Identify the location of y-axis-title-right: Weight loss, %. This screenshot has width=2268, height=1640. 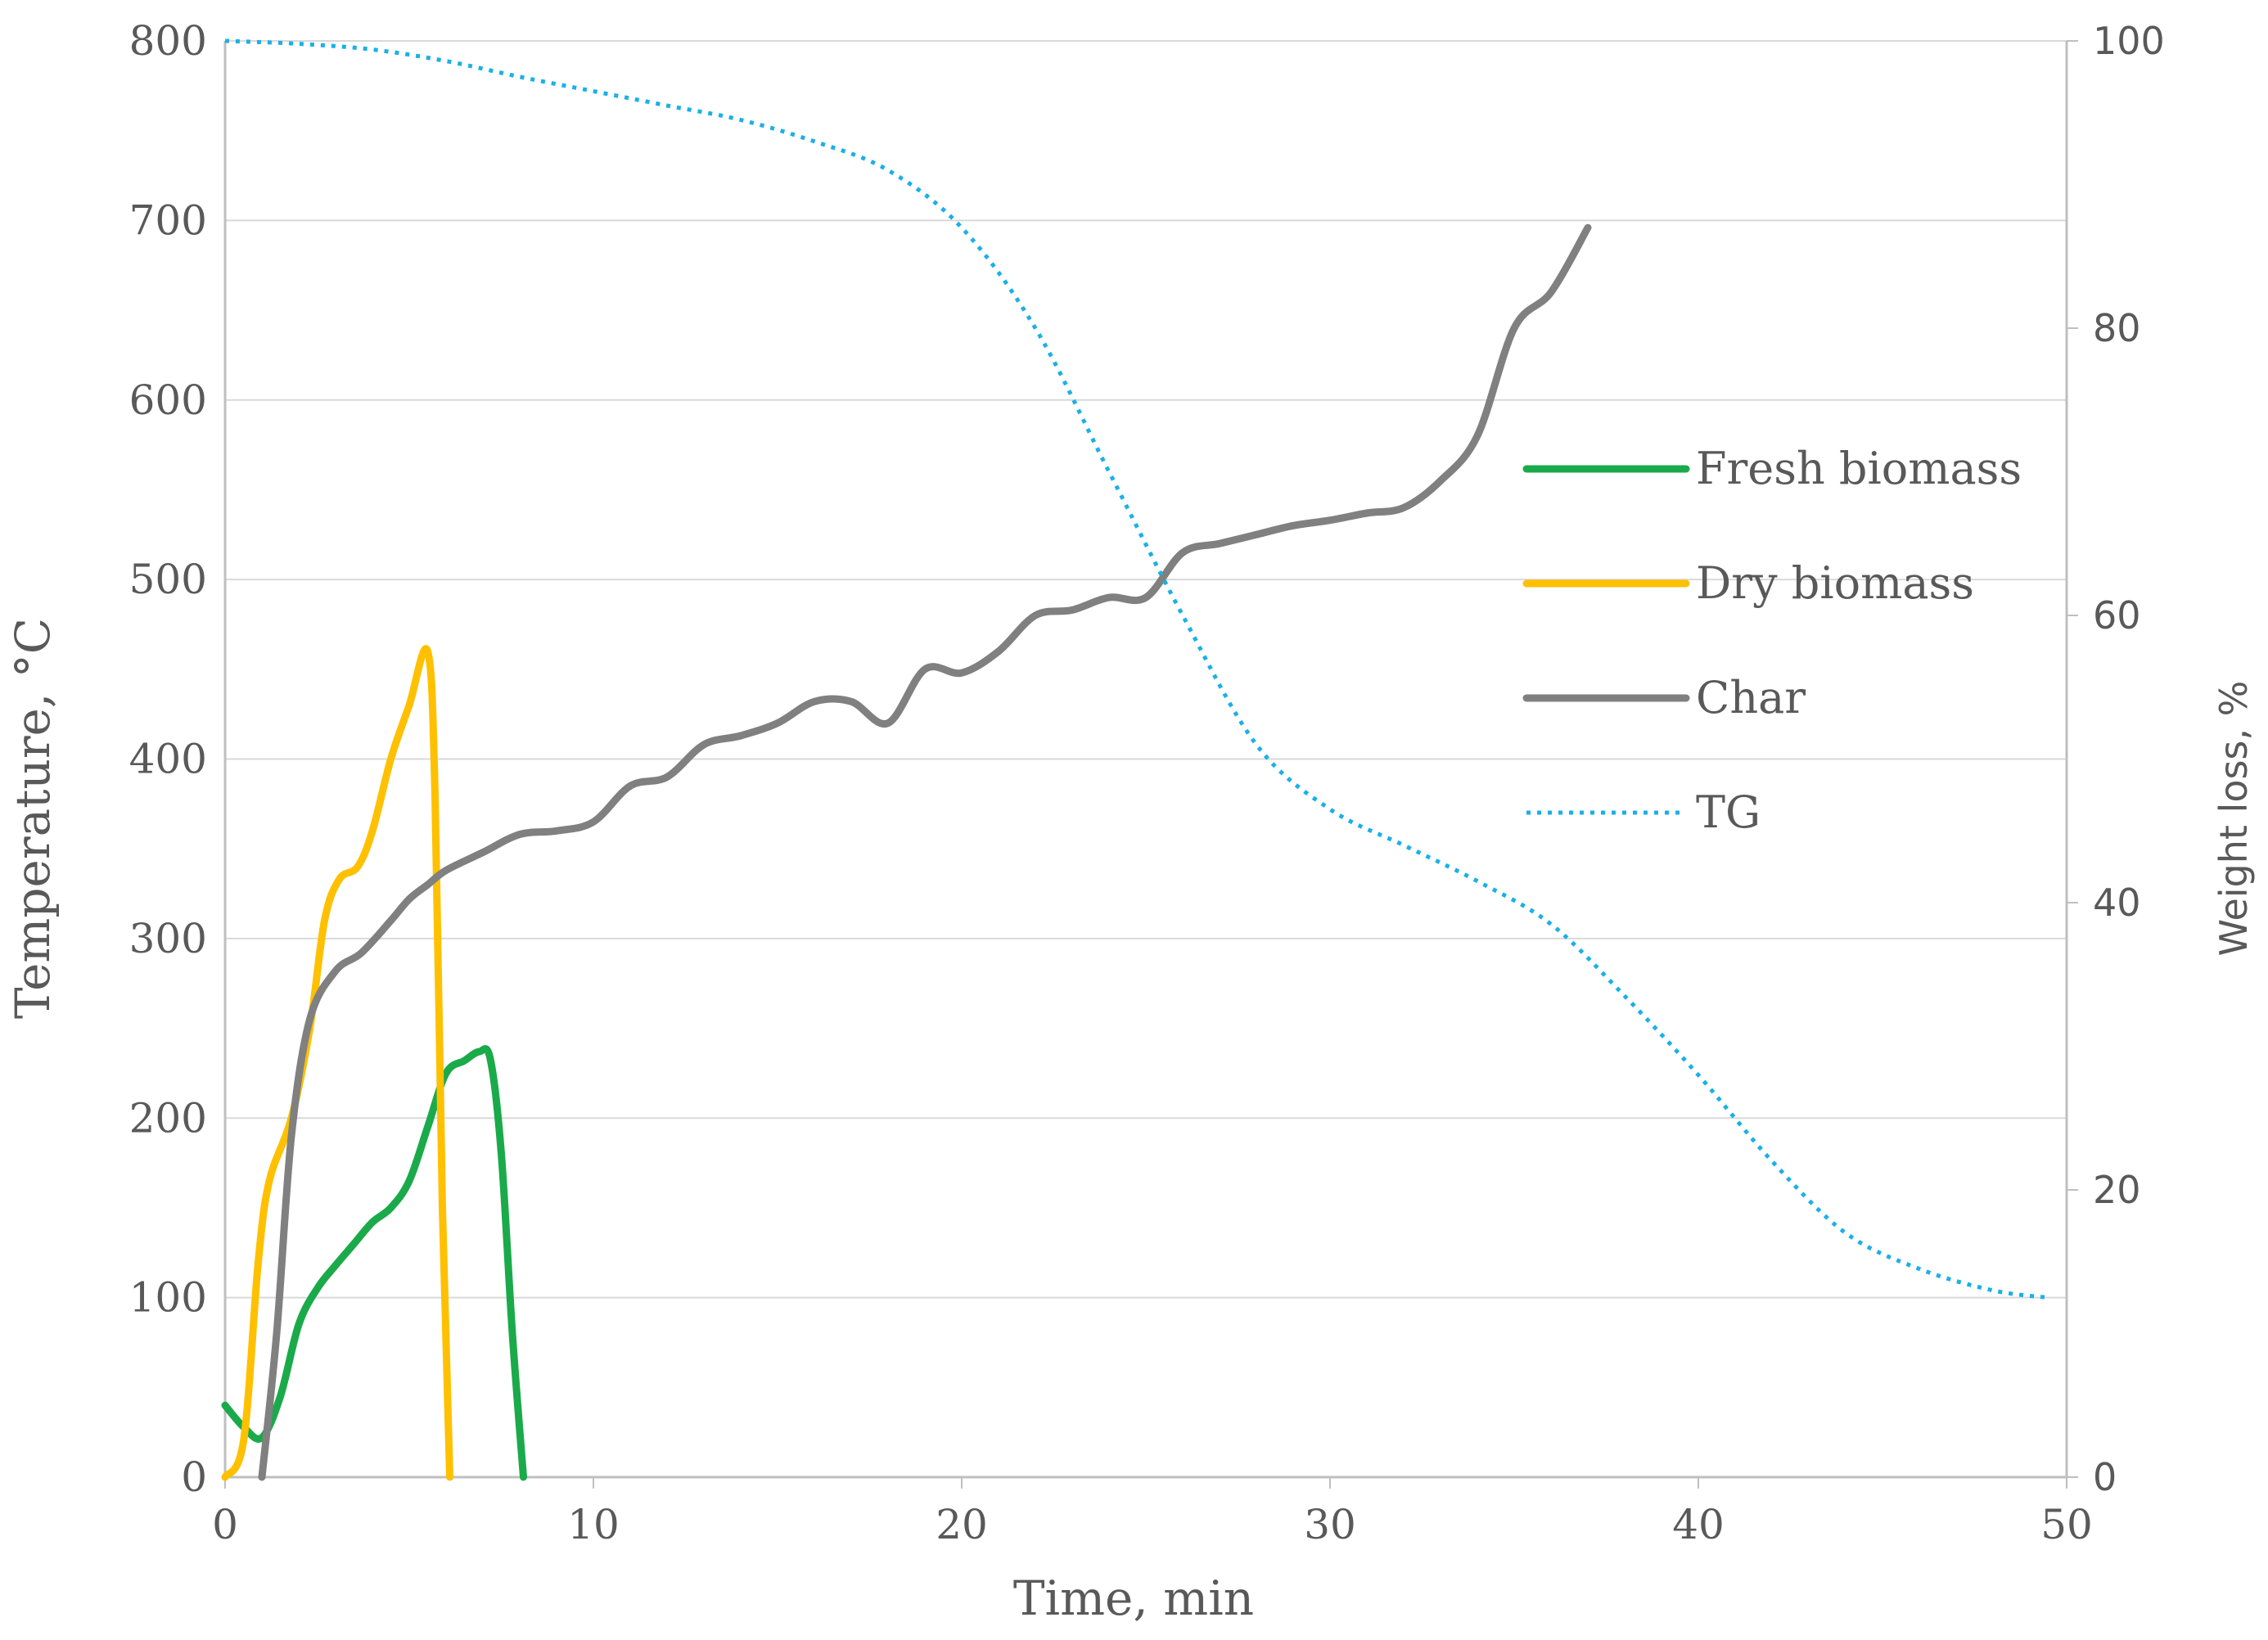
(2234, 819).